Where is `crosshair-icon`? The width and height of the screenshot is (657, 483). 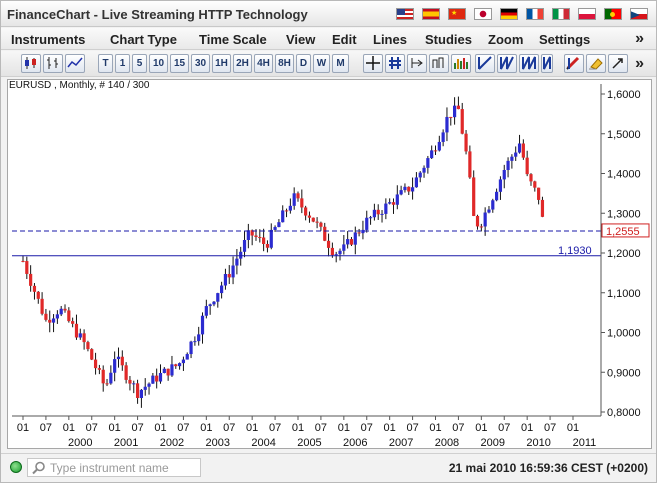 crosshair-icon is located at coordinates (373, 63).